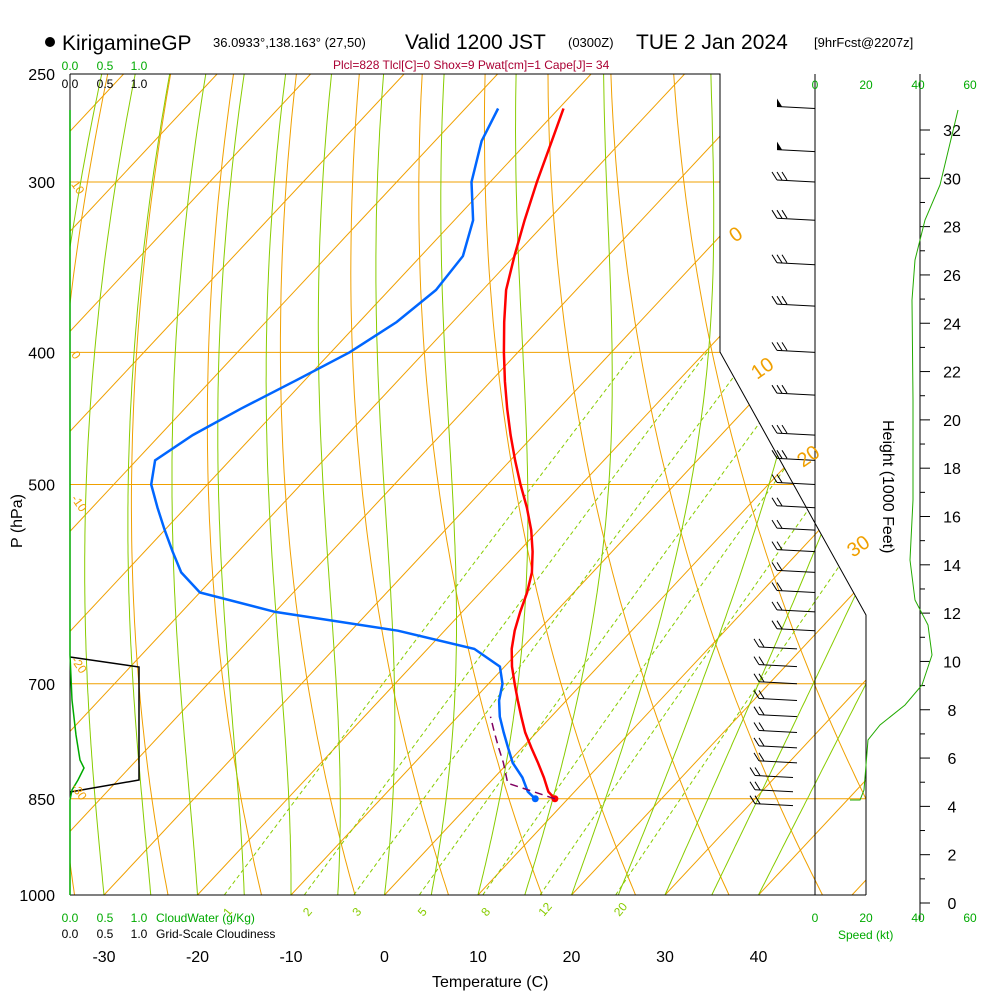 The width and height of the screenshot is (1000, 1000). I want to click on cloudiness-bottom-tick: 0.0, so click(70, 934).